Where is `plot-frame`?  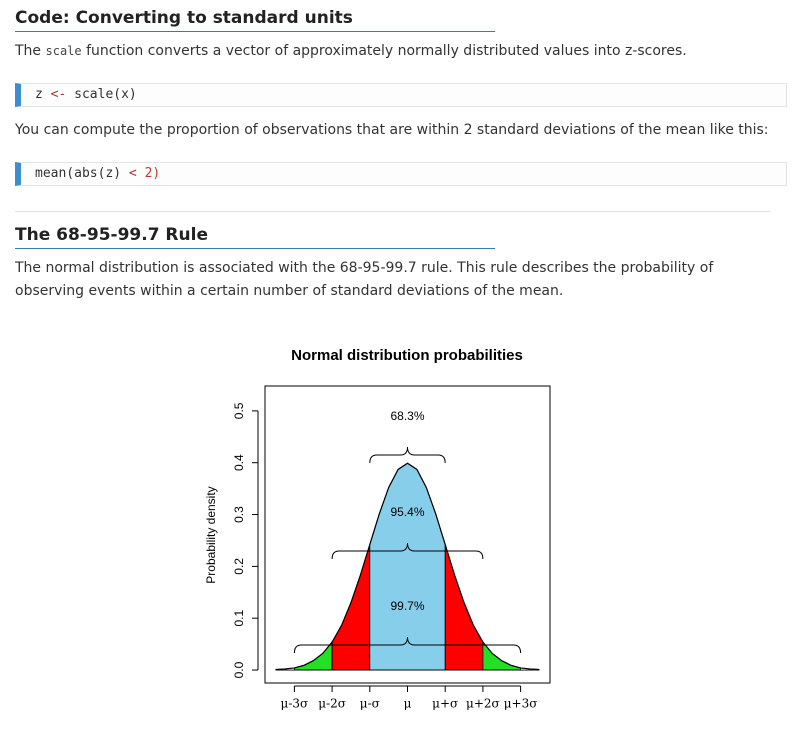
plot-frame is located at coordinates (407, 534).